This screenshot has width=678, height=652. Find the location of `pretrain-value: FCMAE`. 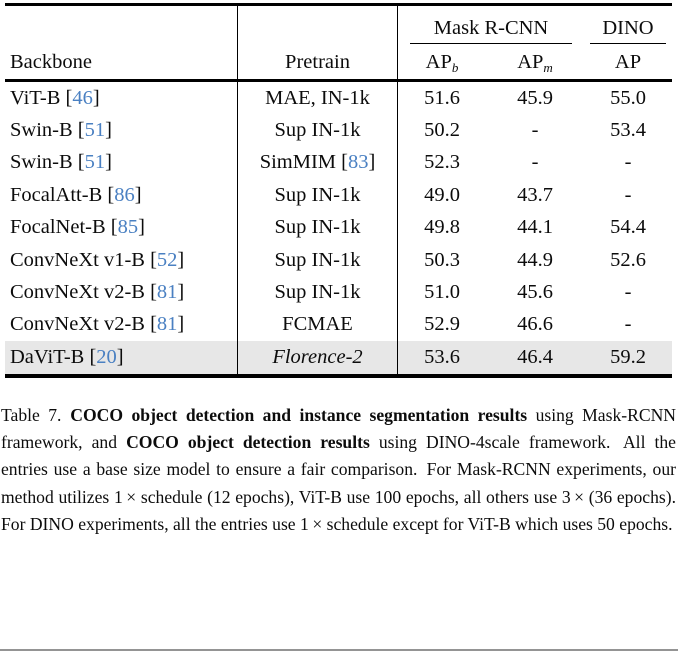

pretrain-value: FCMAE is located at coordinates (317, 324).